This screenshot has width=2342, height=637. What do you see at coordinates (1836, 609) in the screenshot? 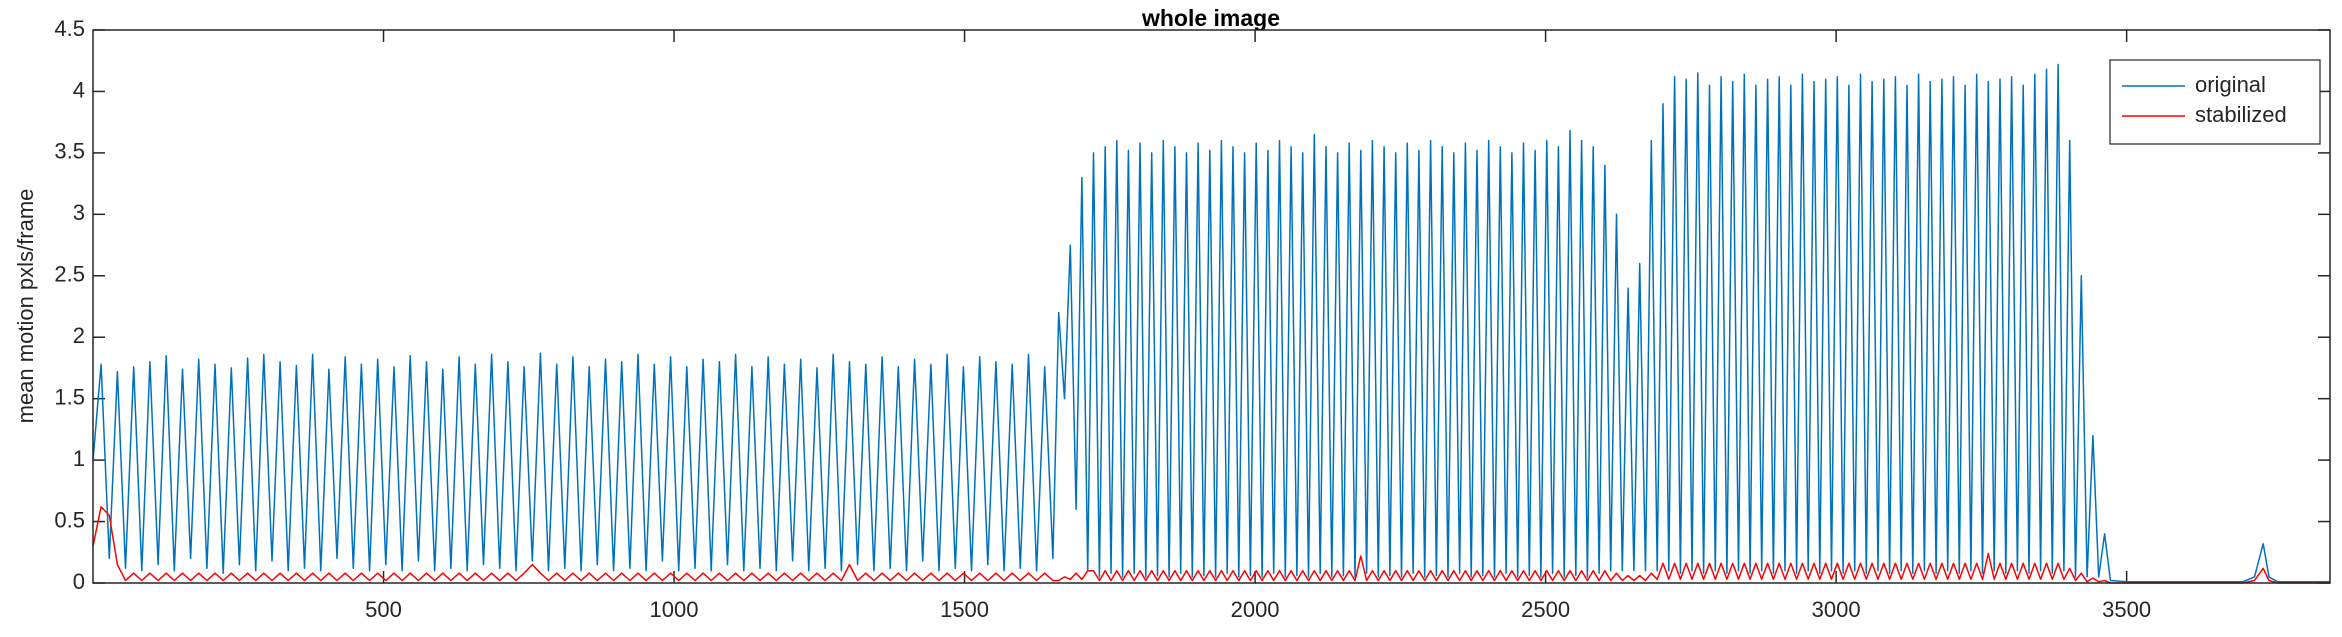
I see `x-tick-label: 3000` at bounding box center [1836, 609].